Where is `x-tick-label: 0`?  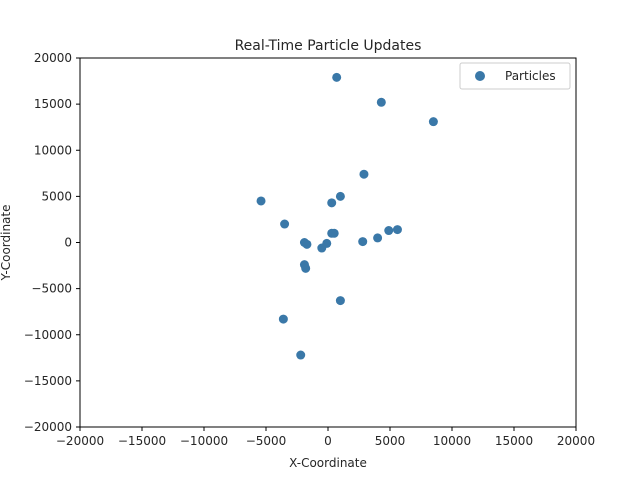 x-tick-label: 0 is located at coordinates (328, 441).